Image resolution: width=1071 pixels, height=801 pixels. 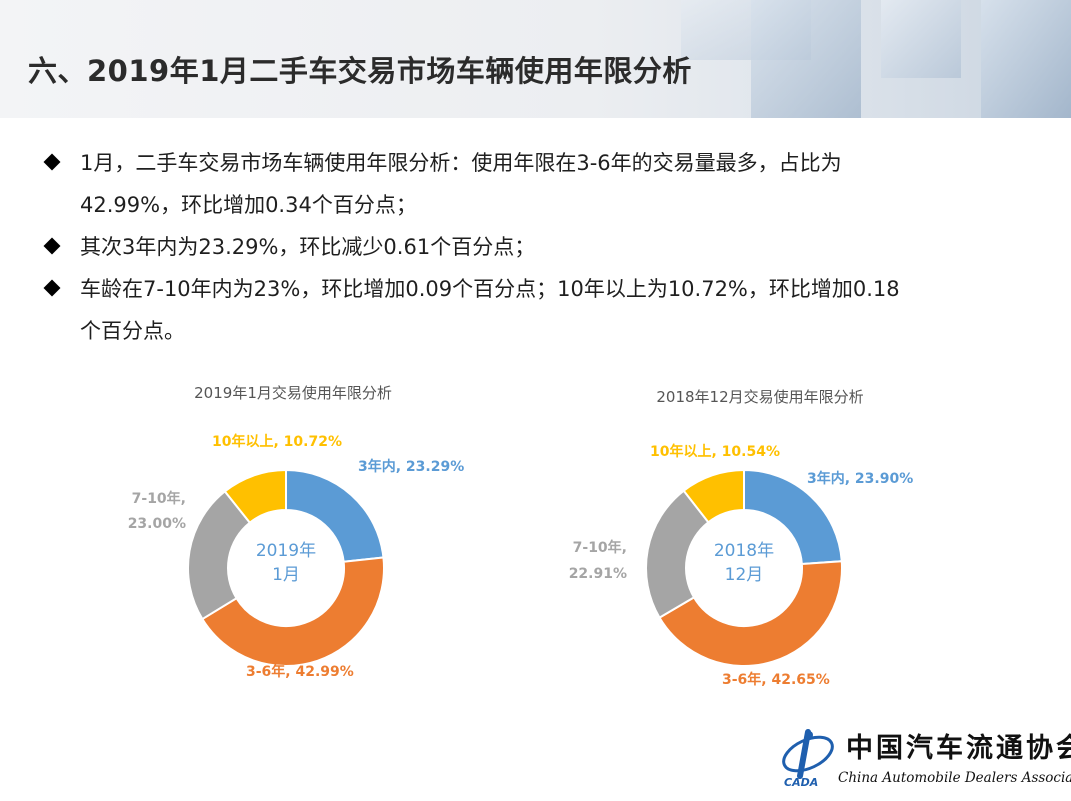 What do you see at coordinates (411, 466) in the screenshot?
I see `slice-label-under-3y: 3年内, 23.29%` at bounding box center [411, 466].